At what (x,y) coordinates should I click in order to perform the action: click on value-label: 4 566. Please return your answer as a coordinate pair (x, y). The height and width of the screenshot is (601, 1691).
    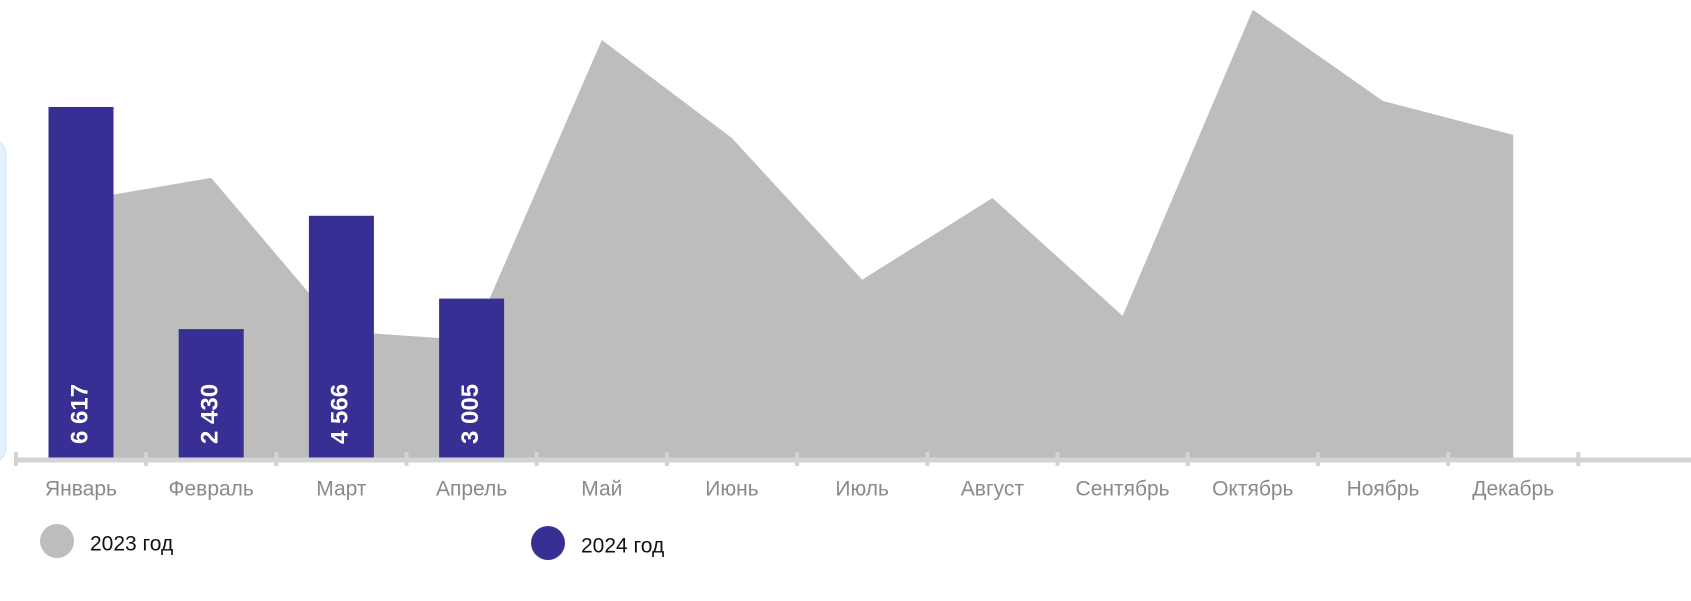
    Looking at the image, I should click on (340, 414).